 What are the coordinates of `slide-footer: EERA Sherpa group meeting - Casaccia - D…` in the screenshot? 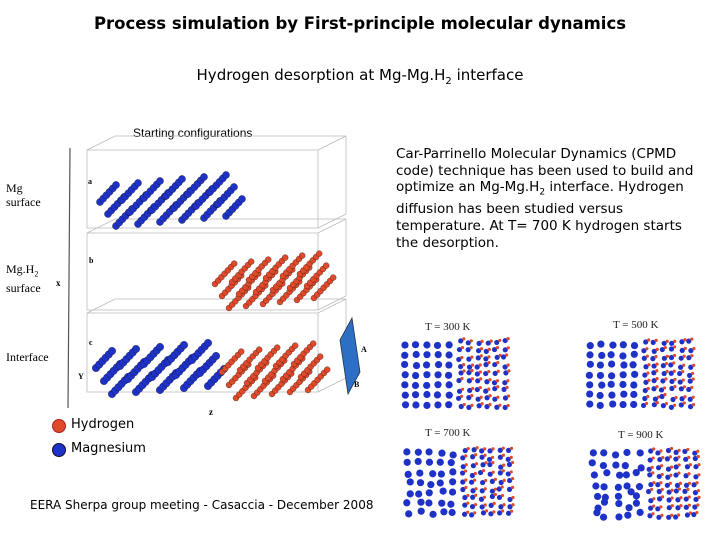 It's located at (202, 505).